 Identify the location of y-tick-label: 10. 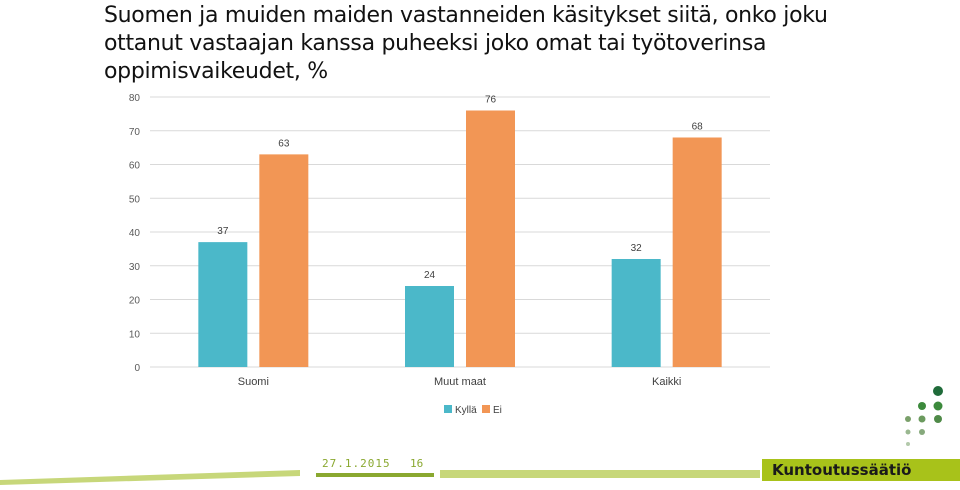
(135, 334).